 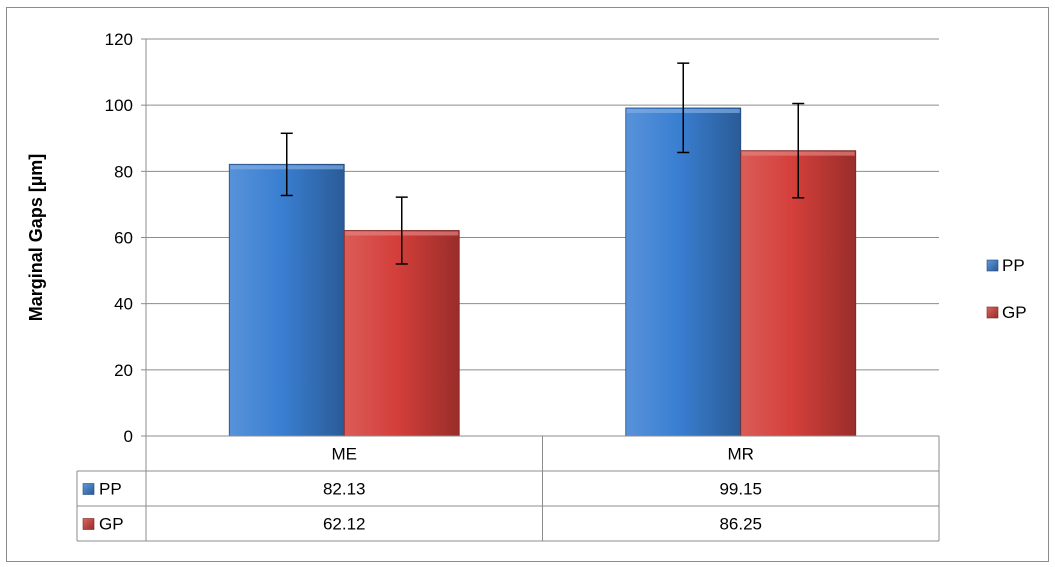 What do you see at coordinates (344, 489) in the screenshot?
I see `table-value-pp-me: 82.13` at bounding box center [344, 489].